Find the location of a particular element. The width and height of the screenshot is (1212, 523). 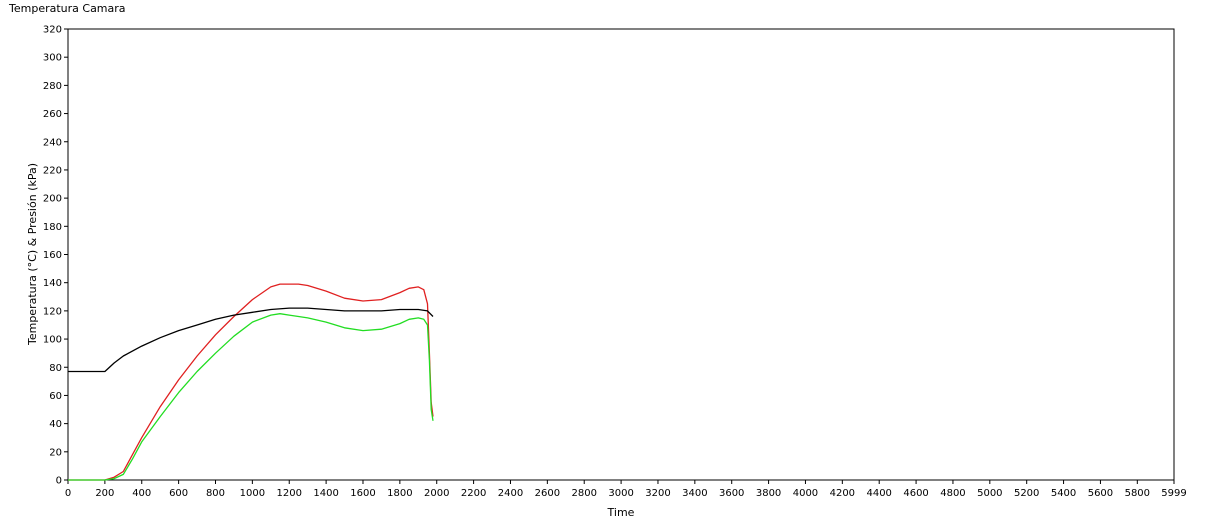

y-tick-label: 120 is located at coordinates (52, 311).